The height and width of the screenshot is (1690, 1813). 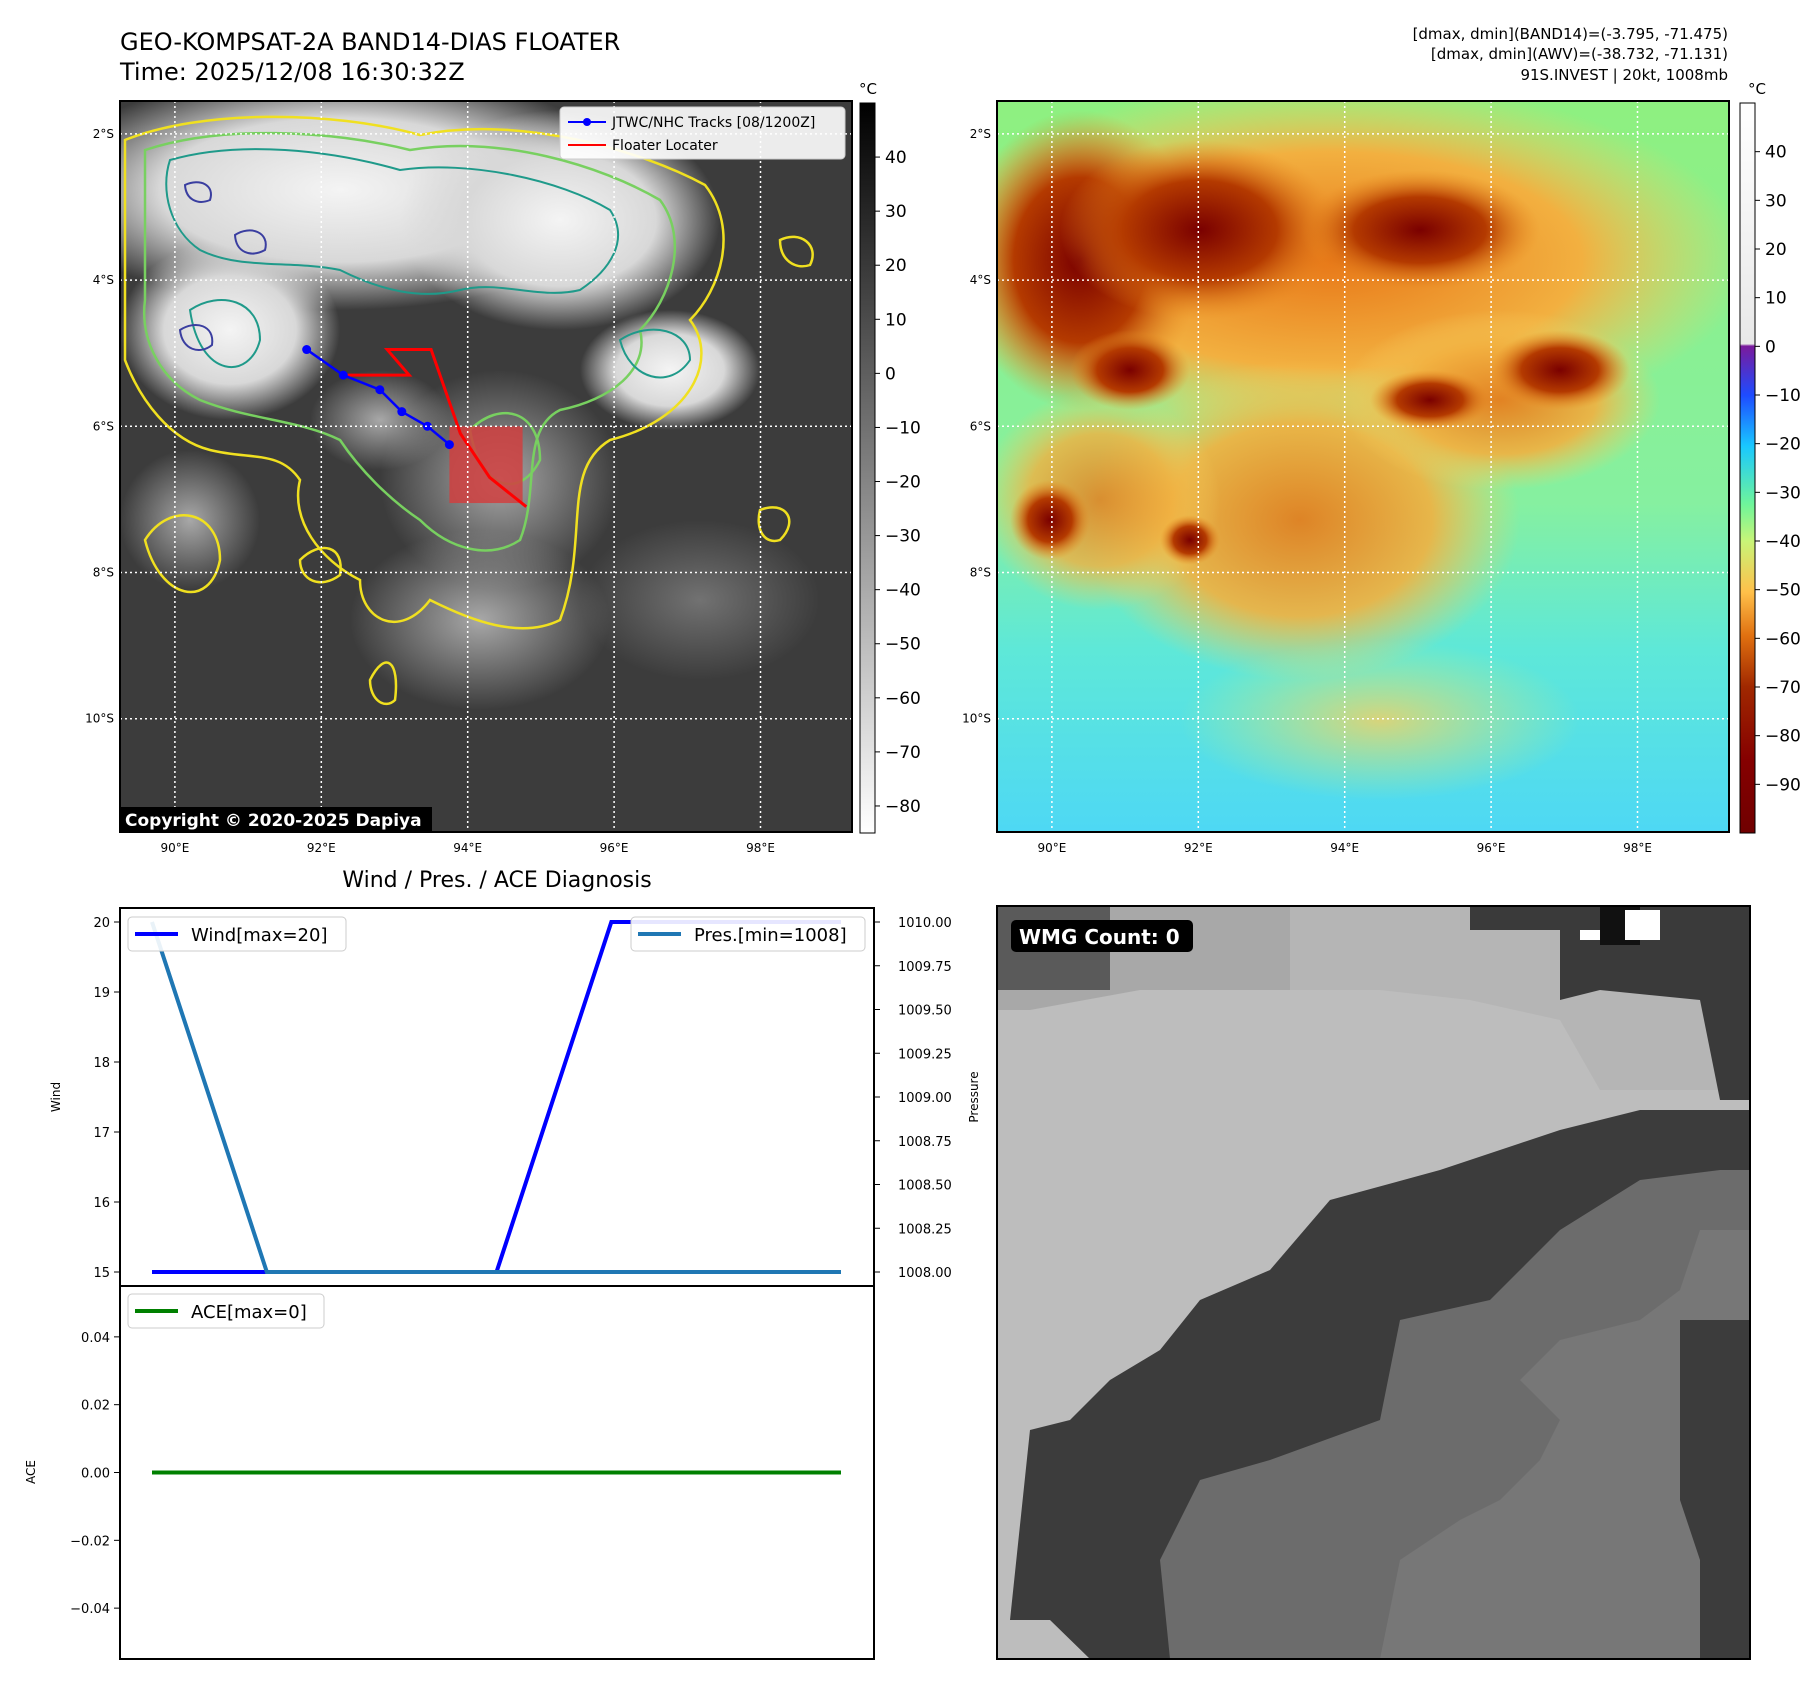 What do you see at coordinates (1637, 848) in the screenshot?
I see `lon-tick-label: 98°E` at bounding box center [1637, 848].